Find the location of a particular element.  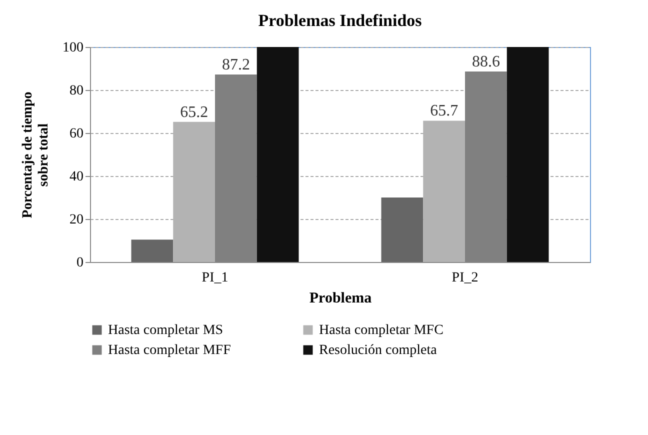

x-tick-label: PI_2 is located at coordinates (465, 278).